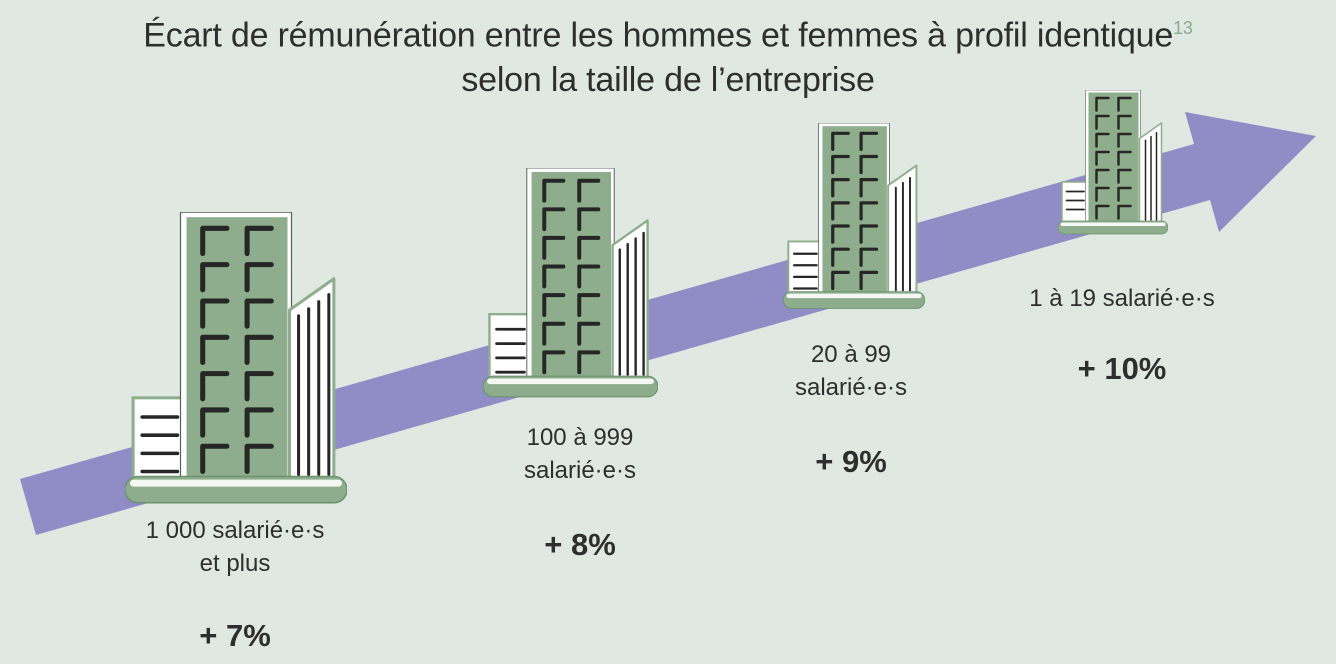 The image size is (1336, 664). I want to click on category-line: et plus, so click(235, 563).